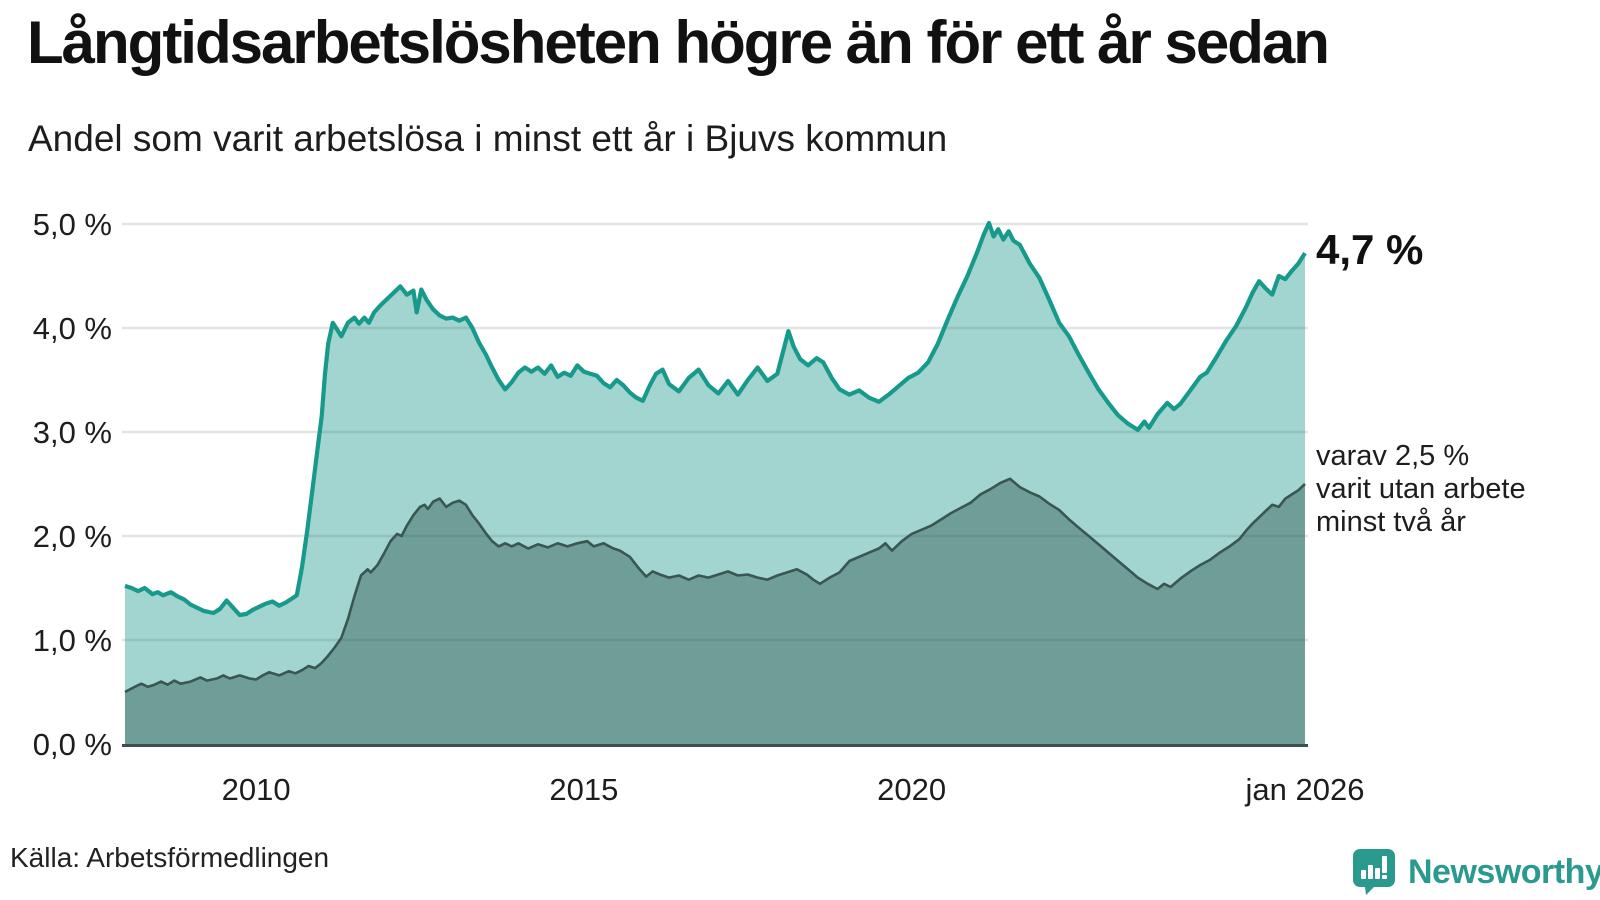  What do you see at coordinates (72, 536) in the screenshot?
I see `y-tick-label: 2,0 %` at bounding box center [72, 536].